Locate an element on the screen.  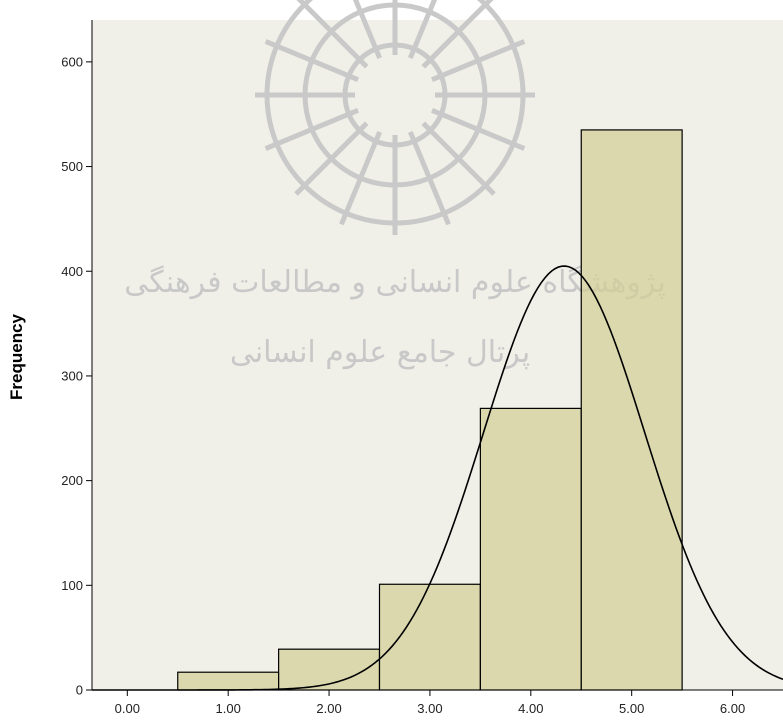
x-tick-label: 1.00 is located at coordinates (228, 708).